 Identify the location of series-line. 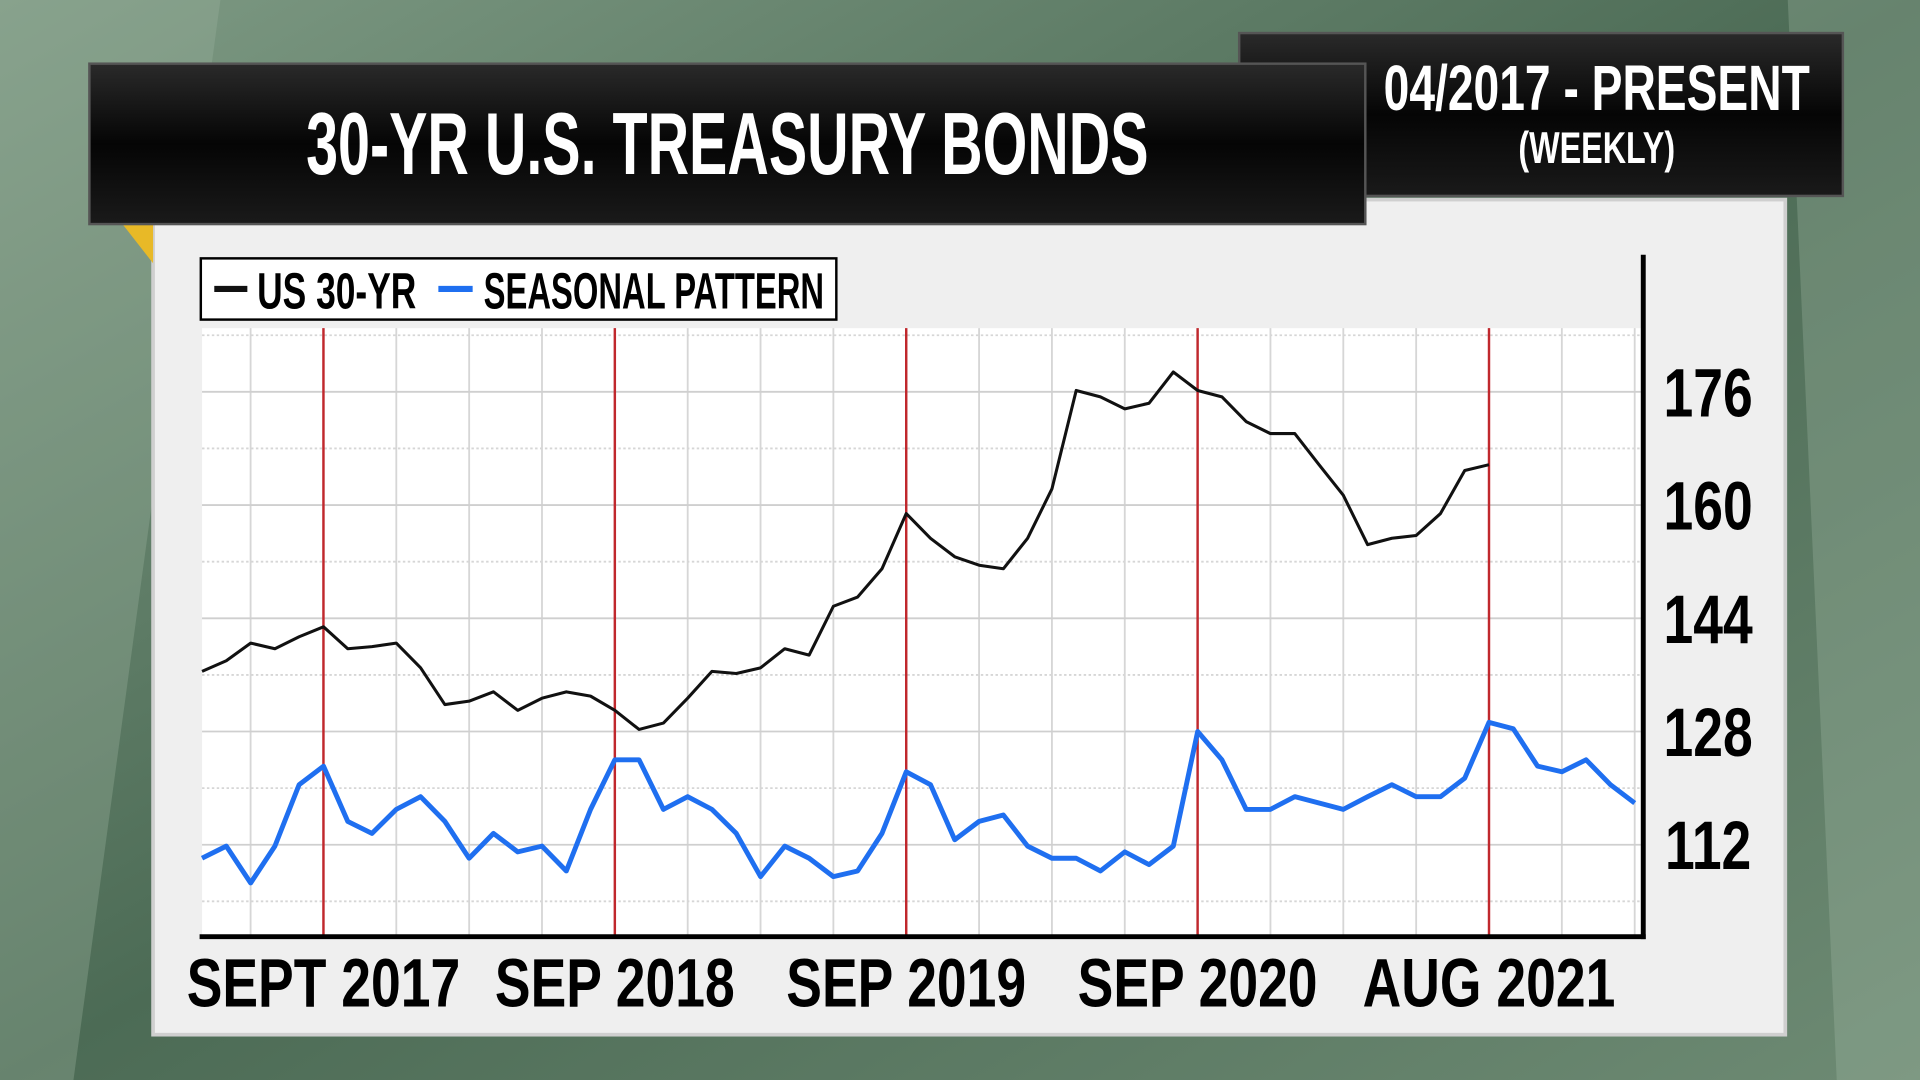
(918, 802).